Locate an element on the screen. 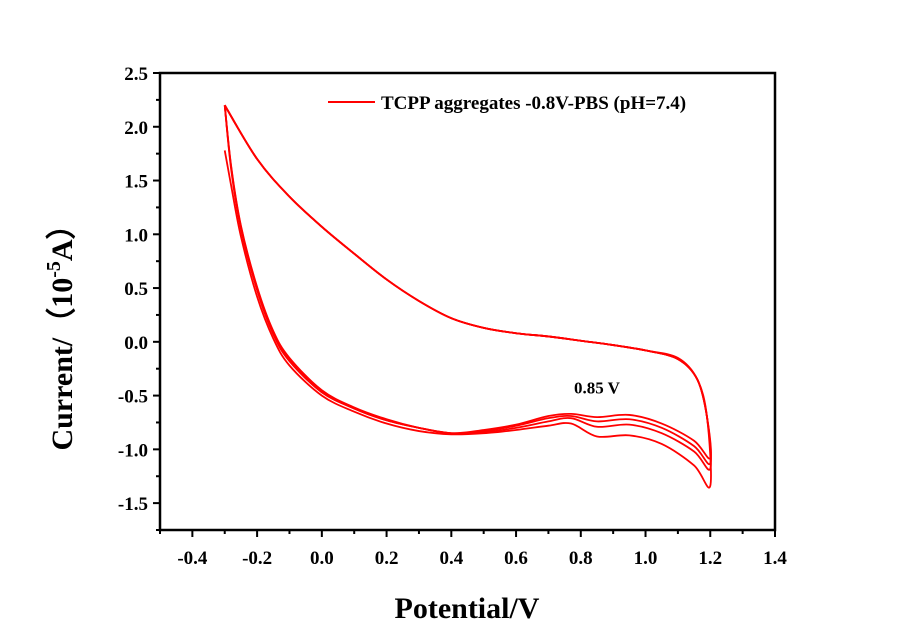 This screenshot has height=641, width=900. x-tick-label: 0.0 is located at coordinates (322, 558).